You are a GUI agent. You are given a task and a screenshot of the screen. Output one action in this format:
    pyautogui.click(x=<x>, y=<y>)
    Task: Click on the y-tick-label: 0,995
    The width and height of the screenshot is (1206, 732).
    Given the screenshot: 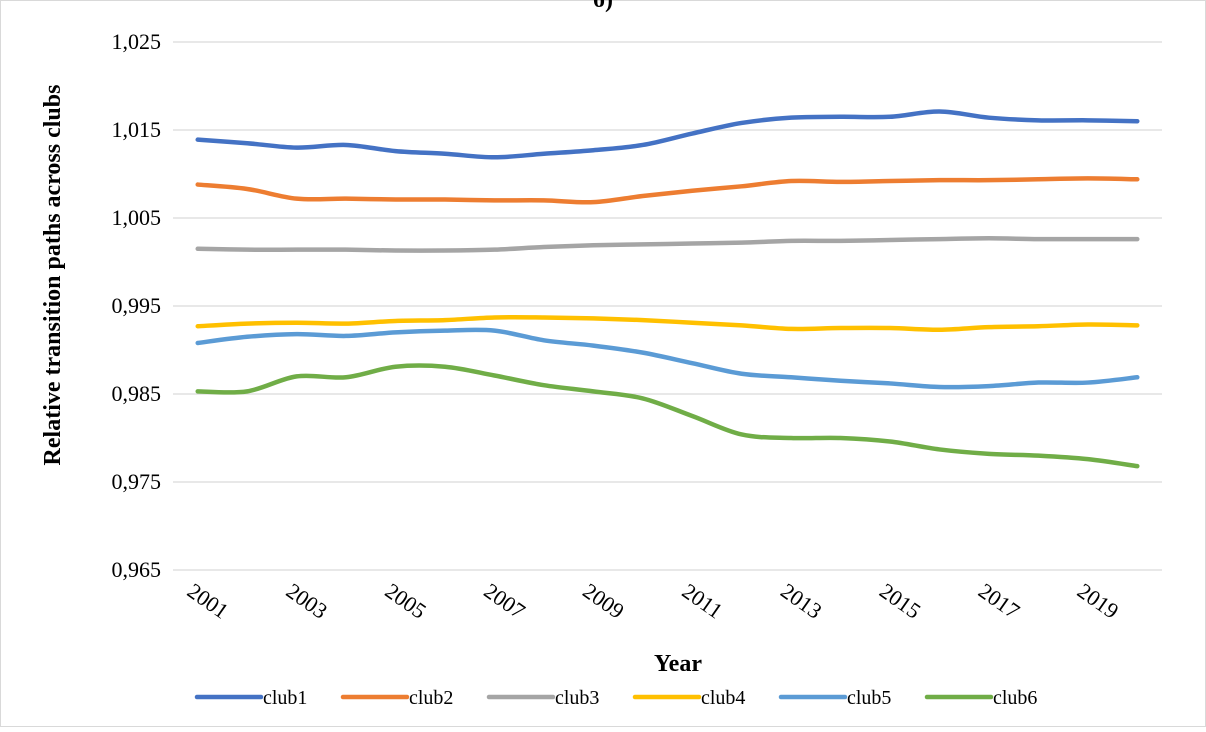 What is the action you would take?
    pyautogui.click(x=137, y=305)
    